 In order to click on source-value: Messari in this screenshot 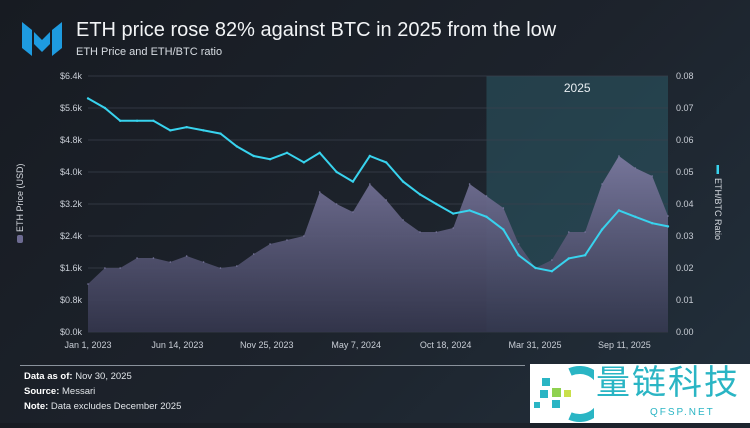, I will do `click(79, 391)`.